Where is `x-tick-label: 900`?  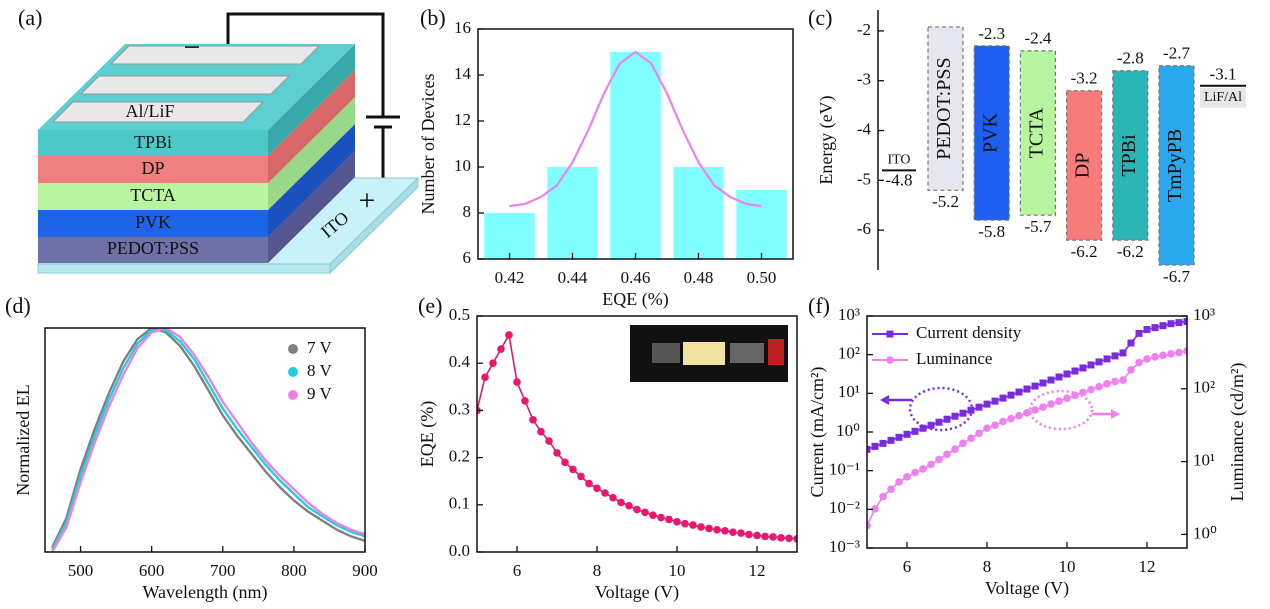
x-tick-label: 900 is located at coordinates (365, 570).